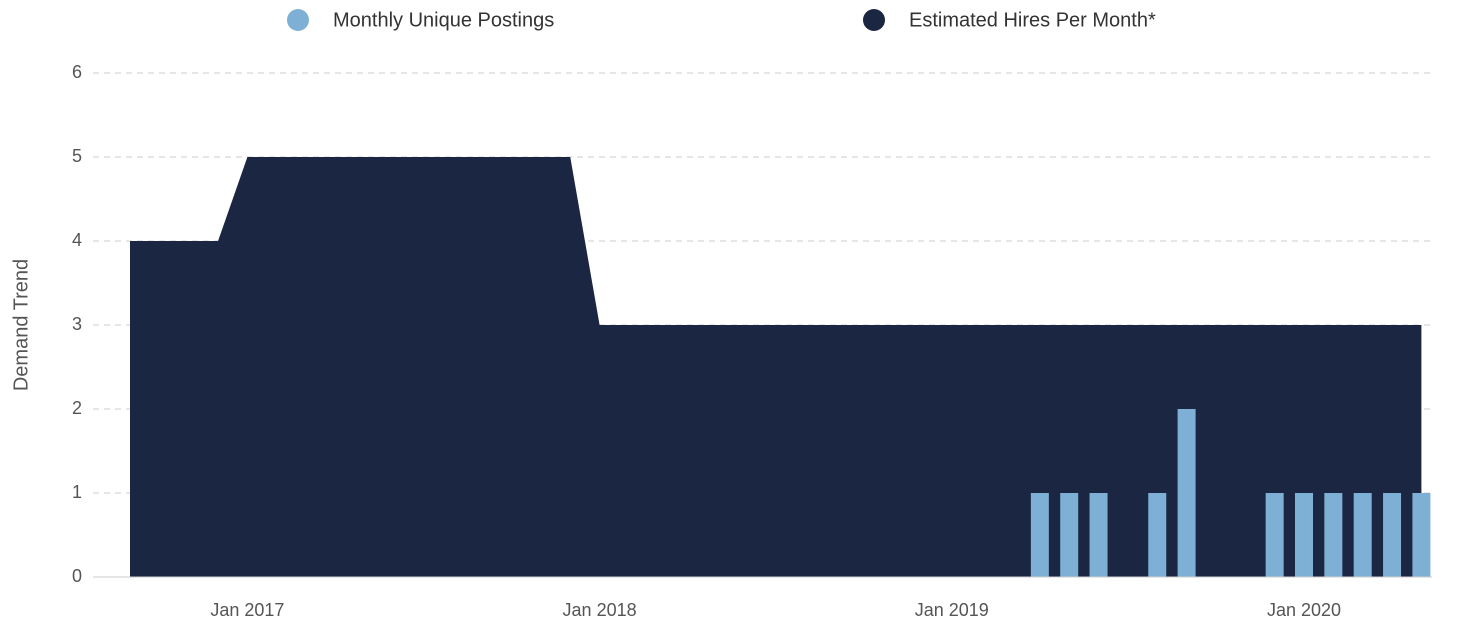 Image resolution: width=1471 pixels, height=626 pixels. What do you see at coordinates (443, 20) in the screenshot?
I see `legend-label: Monthly Unique Postings` at bounding box center [443, 20].